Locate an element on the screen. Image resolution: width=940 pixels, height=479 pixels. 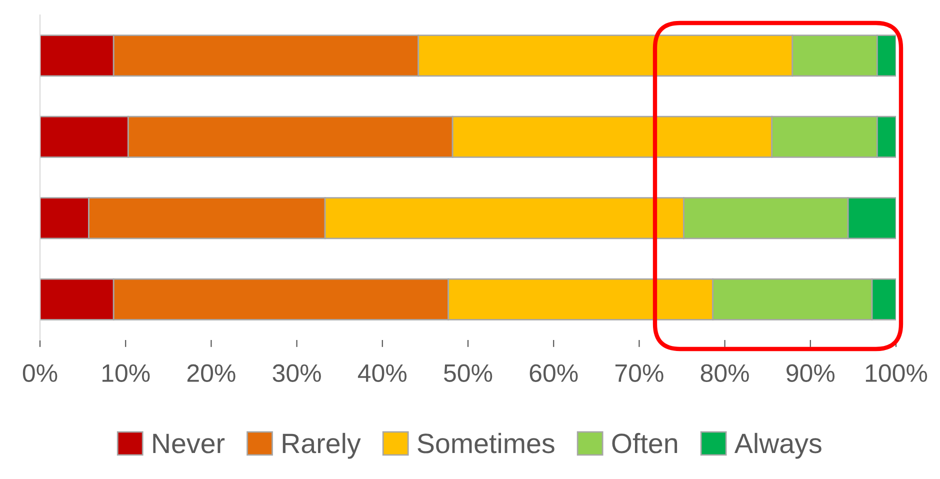
x-tick-label: 90% is located at coordinates (810, 373).